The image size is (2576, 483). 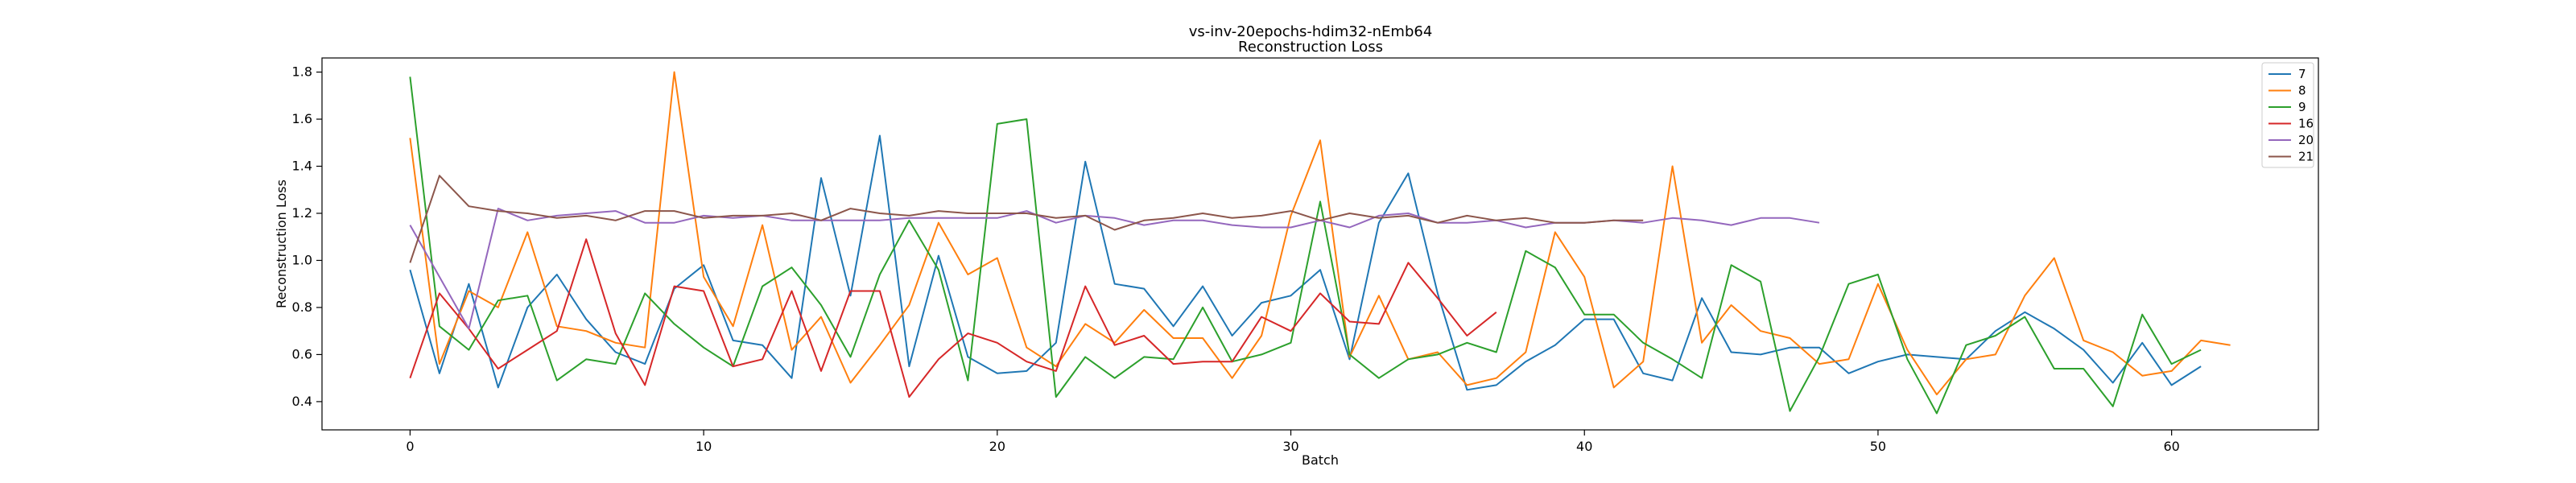 I want to click on y-tick-label: 1.4, so click(x=302, y=166).